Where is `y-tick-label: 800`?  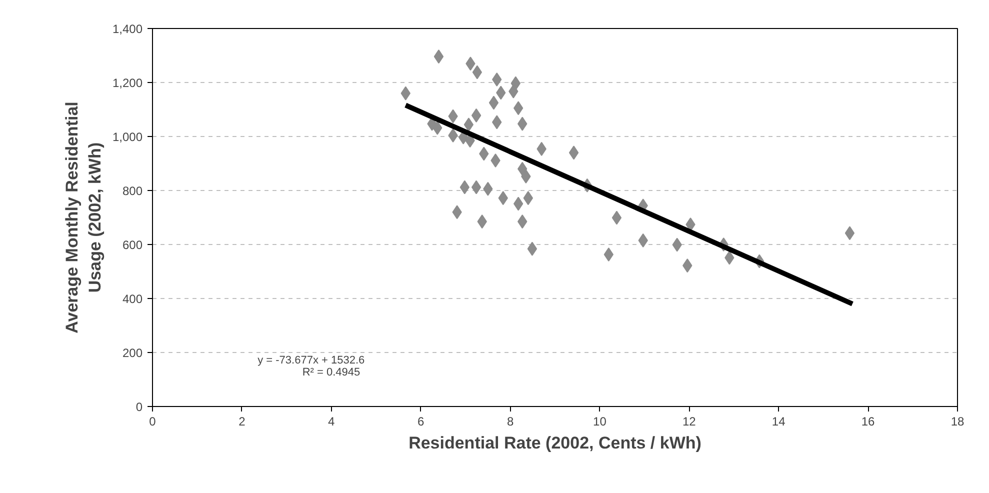
y-tick-label: 800 is located at coordinates (132, 191).